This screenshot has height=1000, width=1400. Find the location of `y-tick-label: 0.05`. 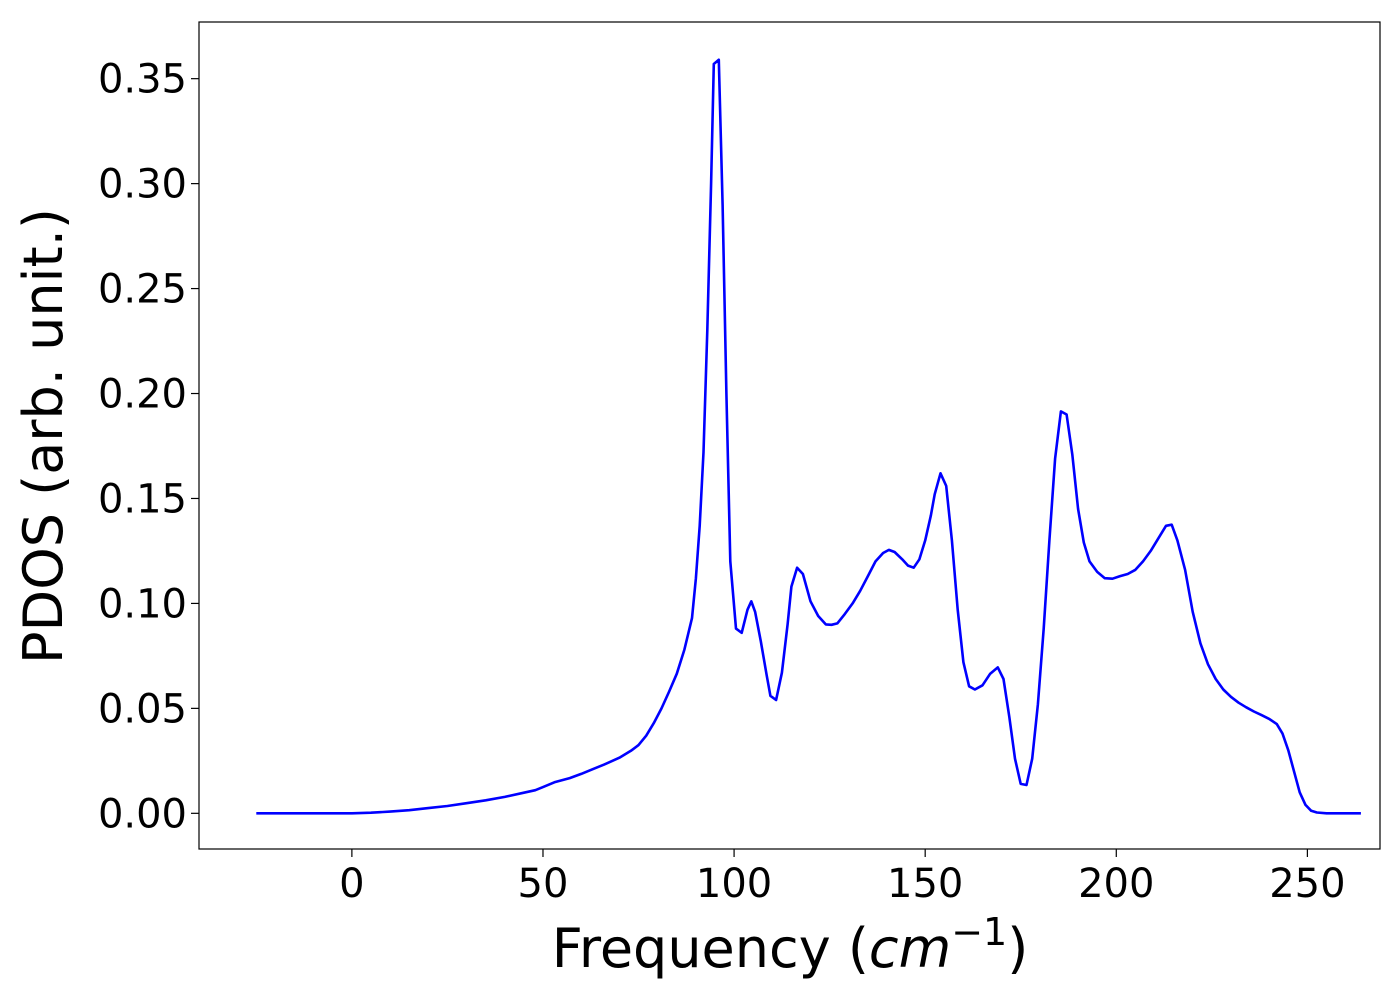

y-tick-label: 0.05 is located at coordinates (142, 709).